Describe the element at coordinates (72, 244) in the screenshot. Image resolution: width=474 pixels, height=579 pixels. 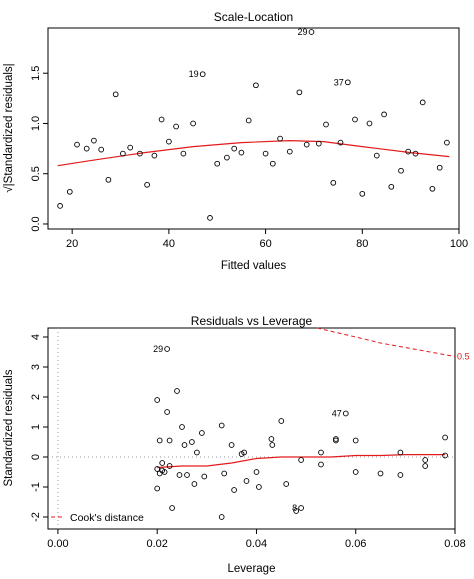
I see `x-tick-label: 20` at that location.